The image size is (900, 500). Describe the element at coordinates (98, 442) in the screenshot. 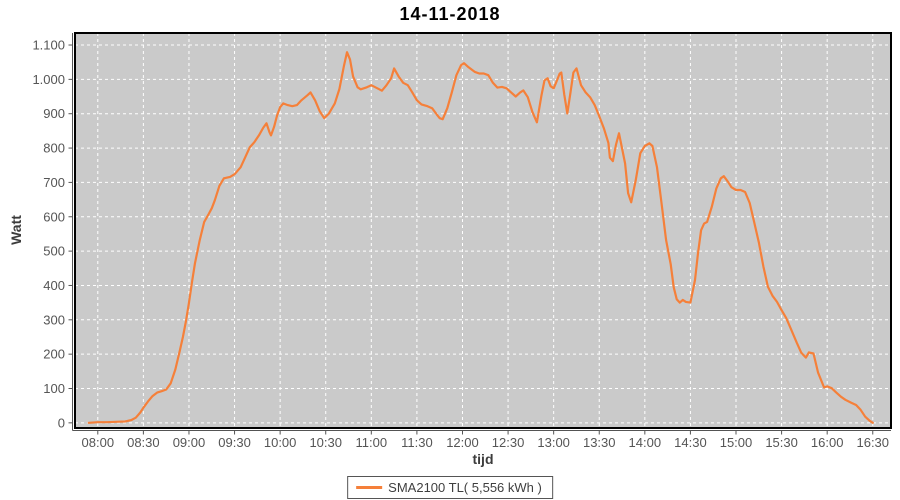

I see `x-tick-label: 08:00` at that location.